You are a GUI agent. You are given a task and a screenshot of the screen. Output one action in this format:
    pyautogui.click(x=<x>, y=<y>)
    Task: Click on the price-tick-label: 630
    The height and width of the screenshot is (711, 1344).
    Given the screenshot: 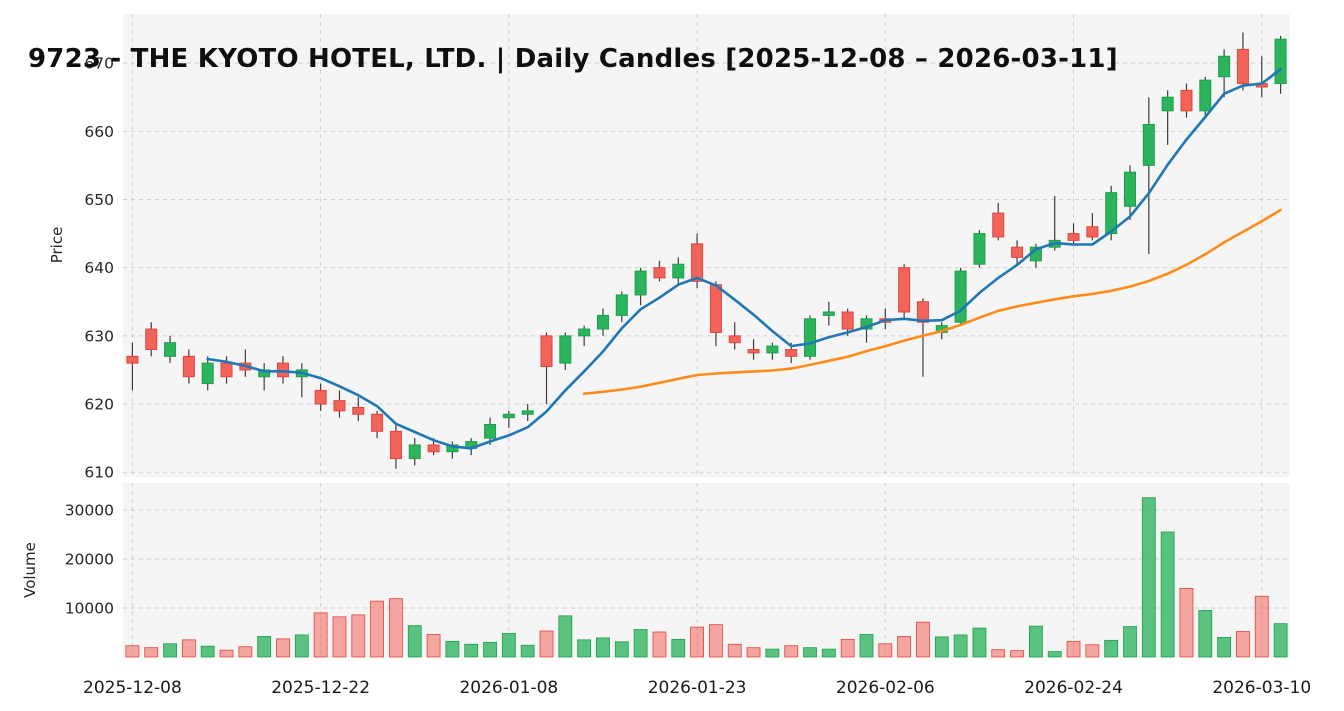 What is the action you would take?
    pyautogui.click(x=99, y=336)
    